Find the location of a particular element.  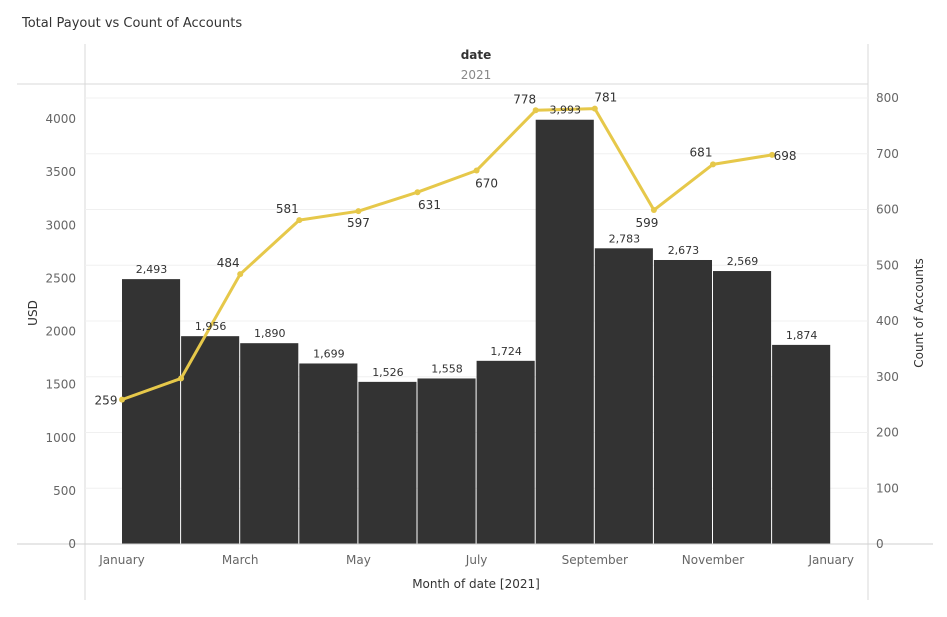

y-axis-title: USD is located at coordinates (33, 313).